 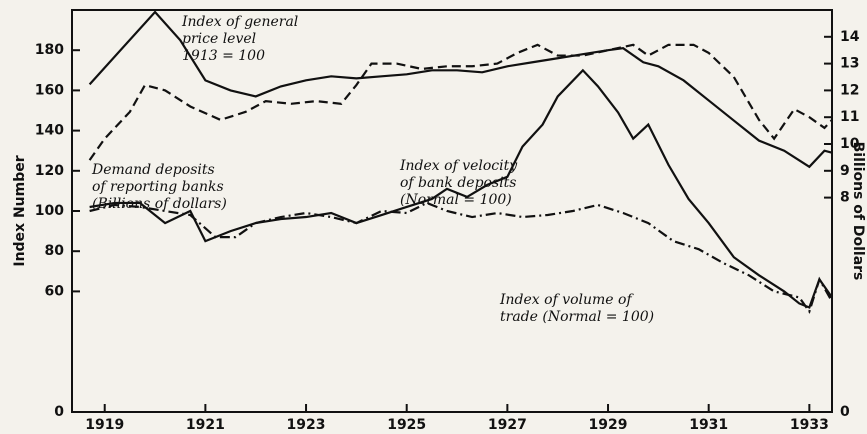 What do you see at coordinates (159, 204) in the screenshot?
I see `series-annotation: (Billions of dollars)` at bounding box center [159, 204].